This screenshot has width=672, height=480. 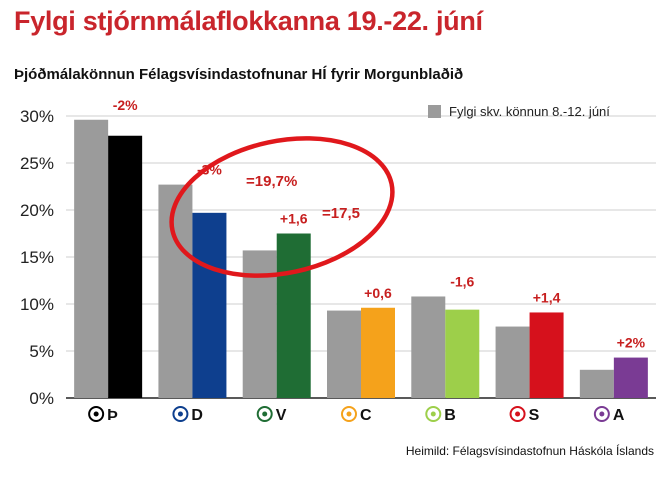 What do you see at coordinates (512, 362) in the screenshot?
I see `bar-previous-S` at bounding box center [512, 362].